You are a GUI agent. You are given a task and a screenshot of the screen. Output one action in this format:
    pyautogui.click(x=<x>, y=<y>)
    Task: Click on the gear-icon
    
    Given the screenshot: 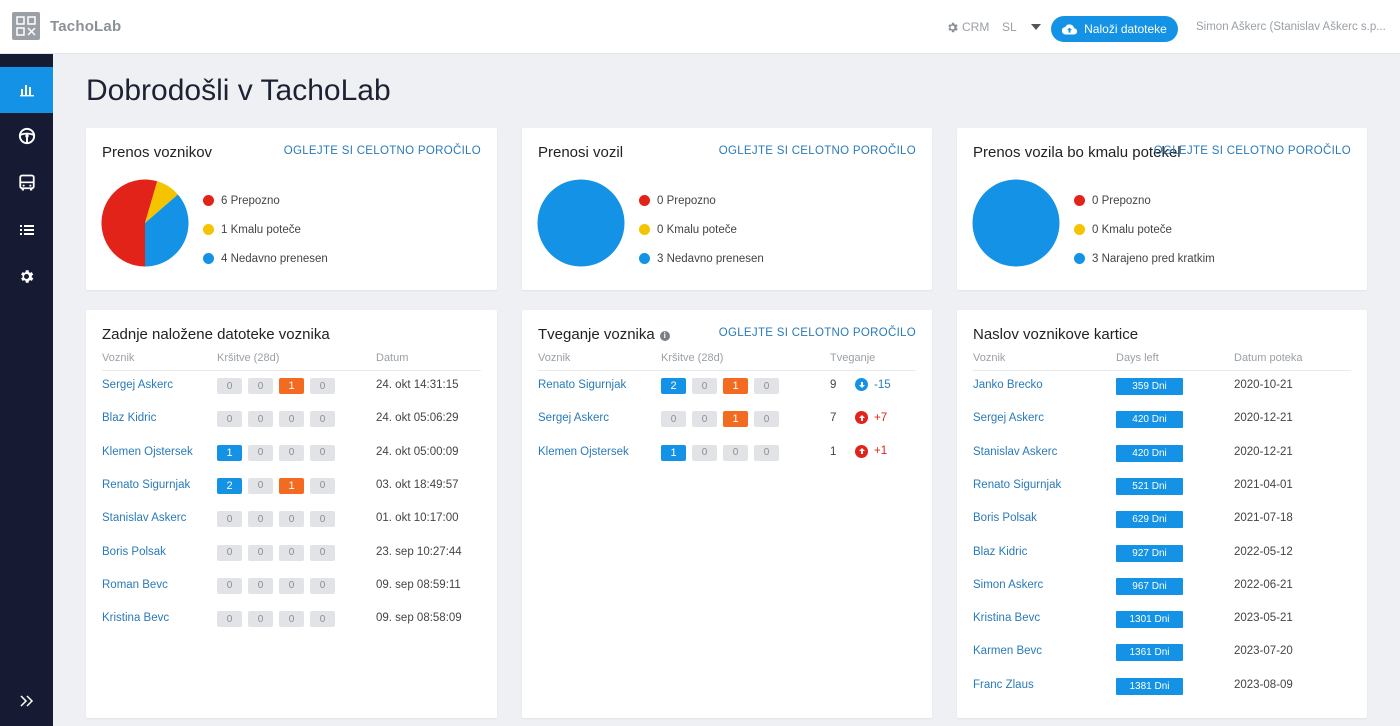 What is the action you would take?
    pyautogui.click(x=27, y=276)
    